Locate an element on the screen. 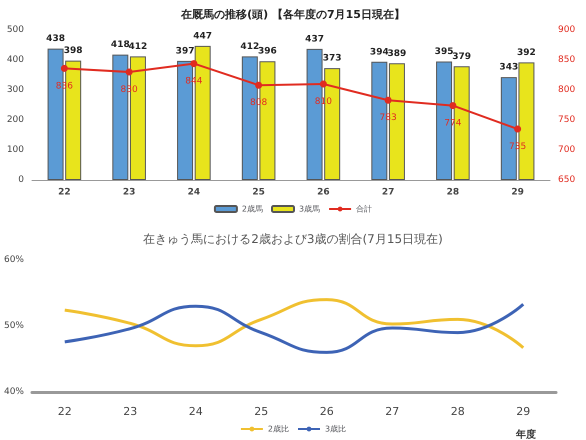 This screenshot has height=440, width=586. data-label: 438 is located at coordinates (55, 39).